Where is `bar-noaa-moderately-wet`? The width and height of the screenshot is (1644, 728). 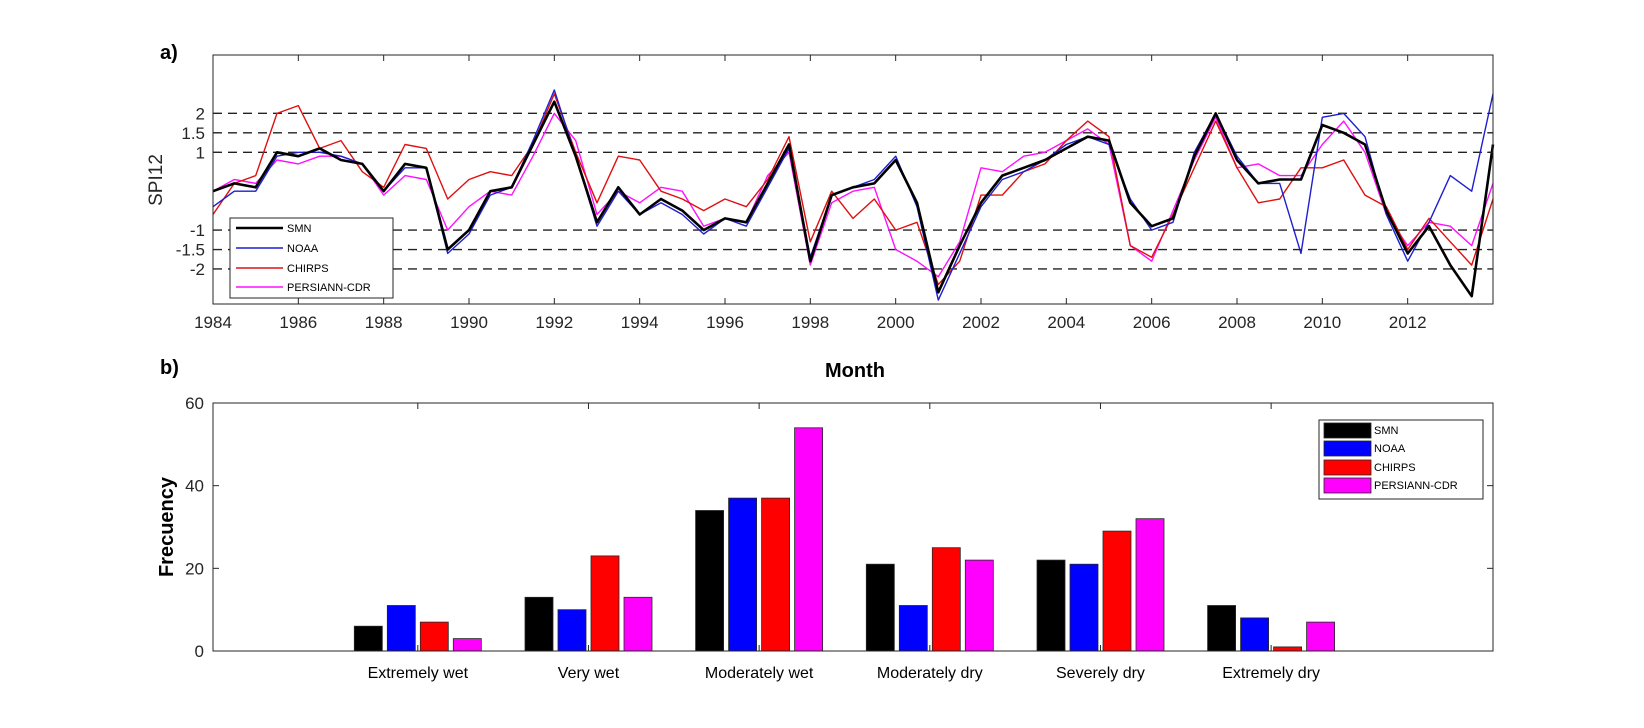 bar-noaa-moderately-wet is located at coordinates (742, 574).